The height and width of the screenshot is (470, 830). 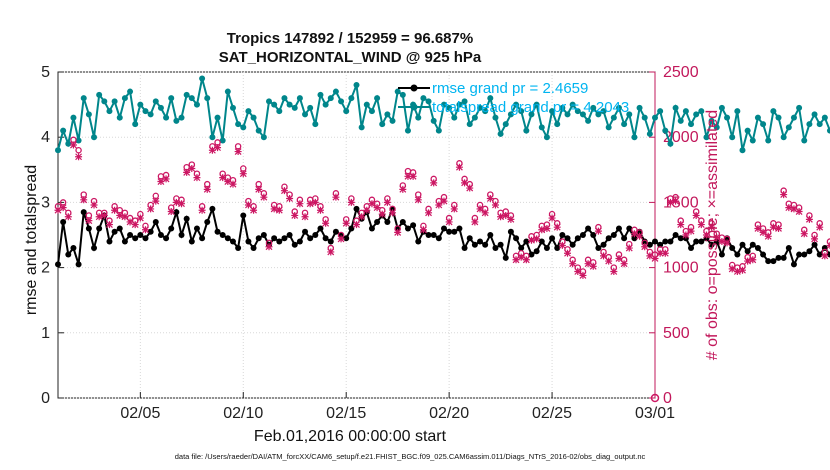 What do you see at coordinates (45, 137) in the screenshot?
I see `y-tick-label: 4` at bounding box center [45, 137].